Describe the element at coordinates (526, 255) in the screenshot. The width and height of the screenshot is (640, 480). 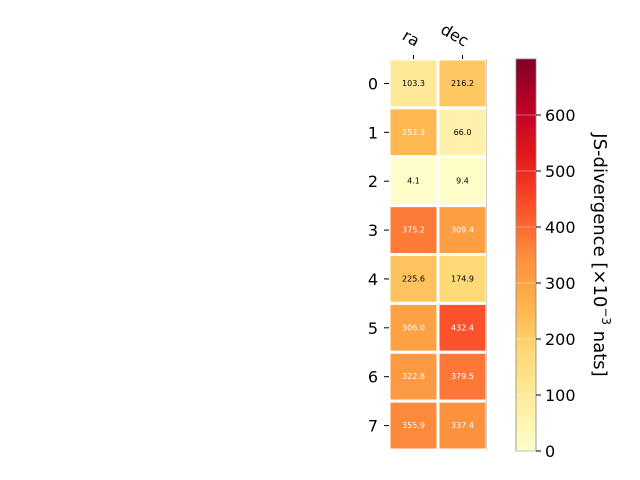
I see `colorbar-gradient` at that location.